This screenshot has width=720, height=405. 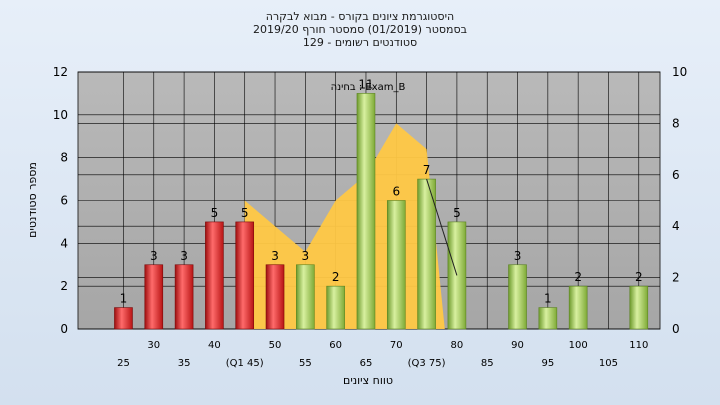 I want to click on x-axis-tick-label: 60, so click(x=335, y=345).